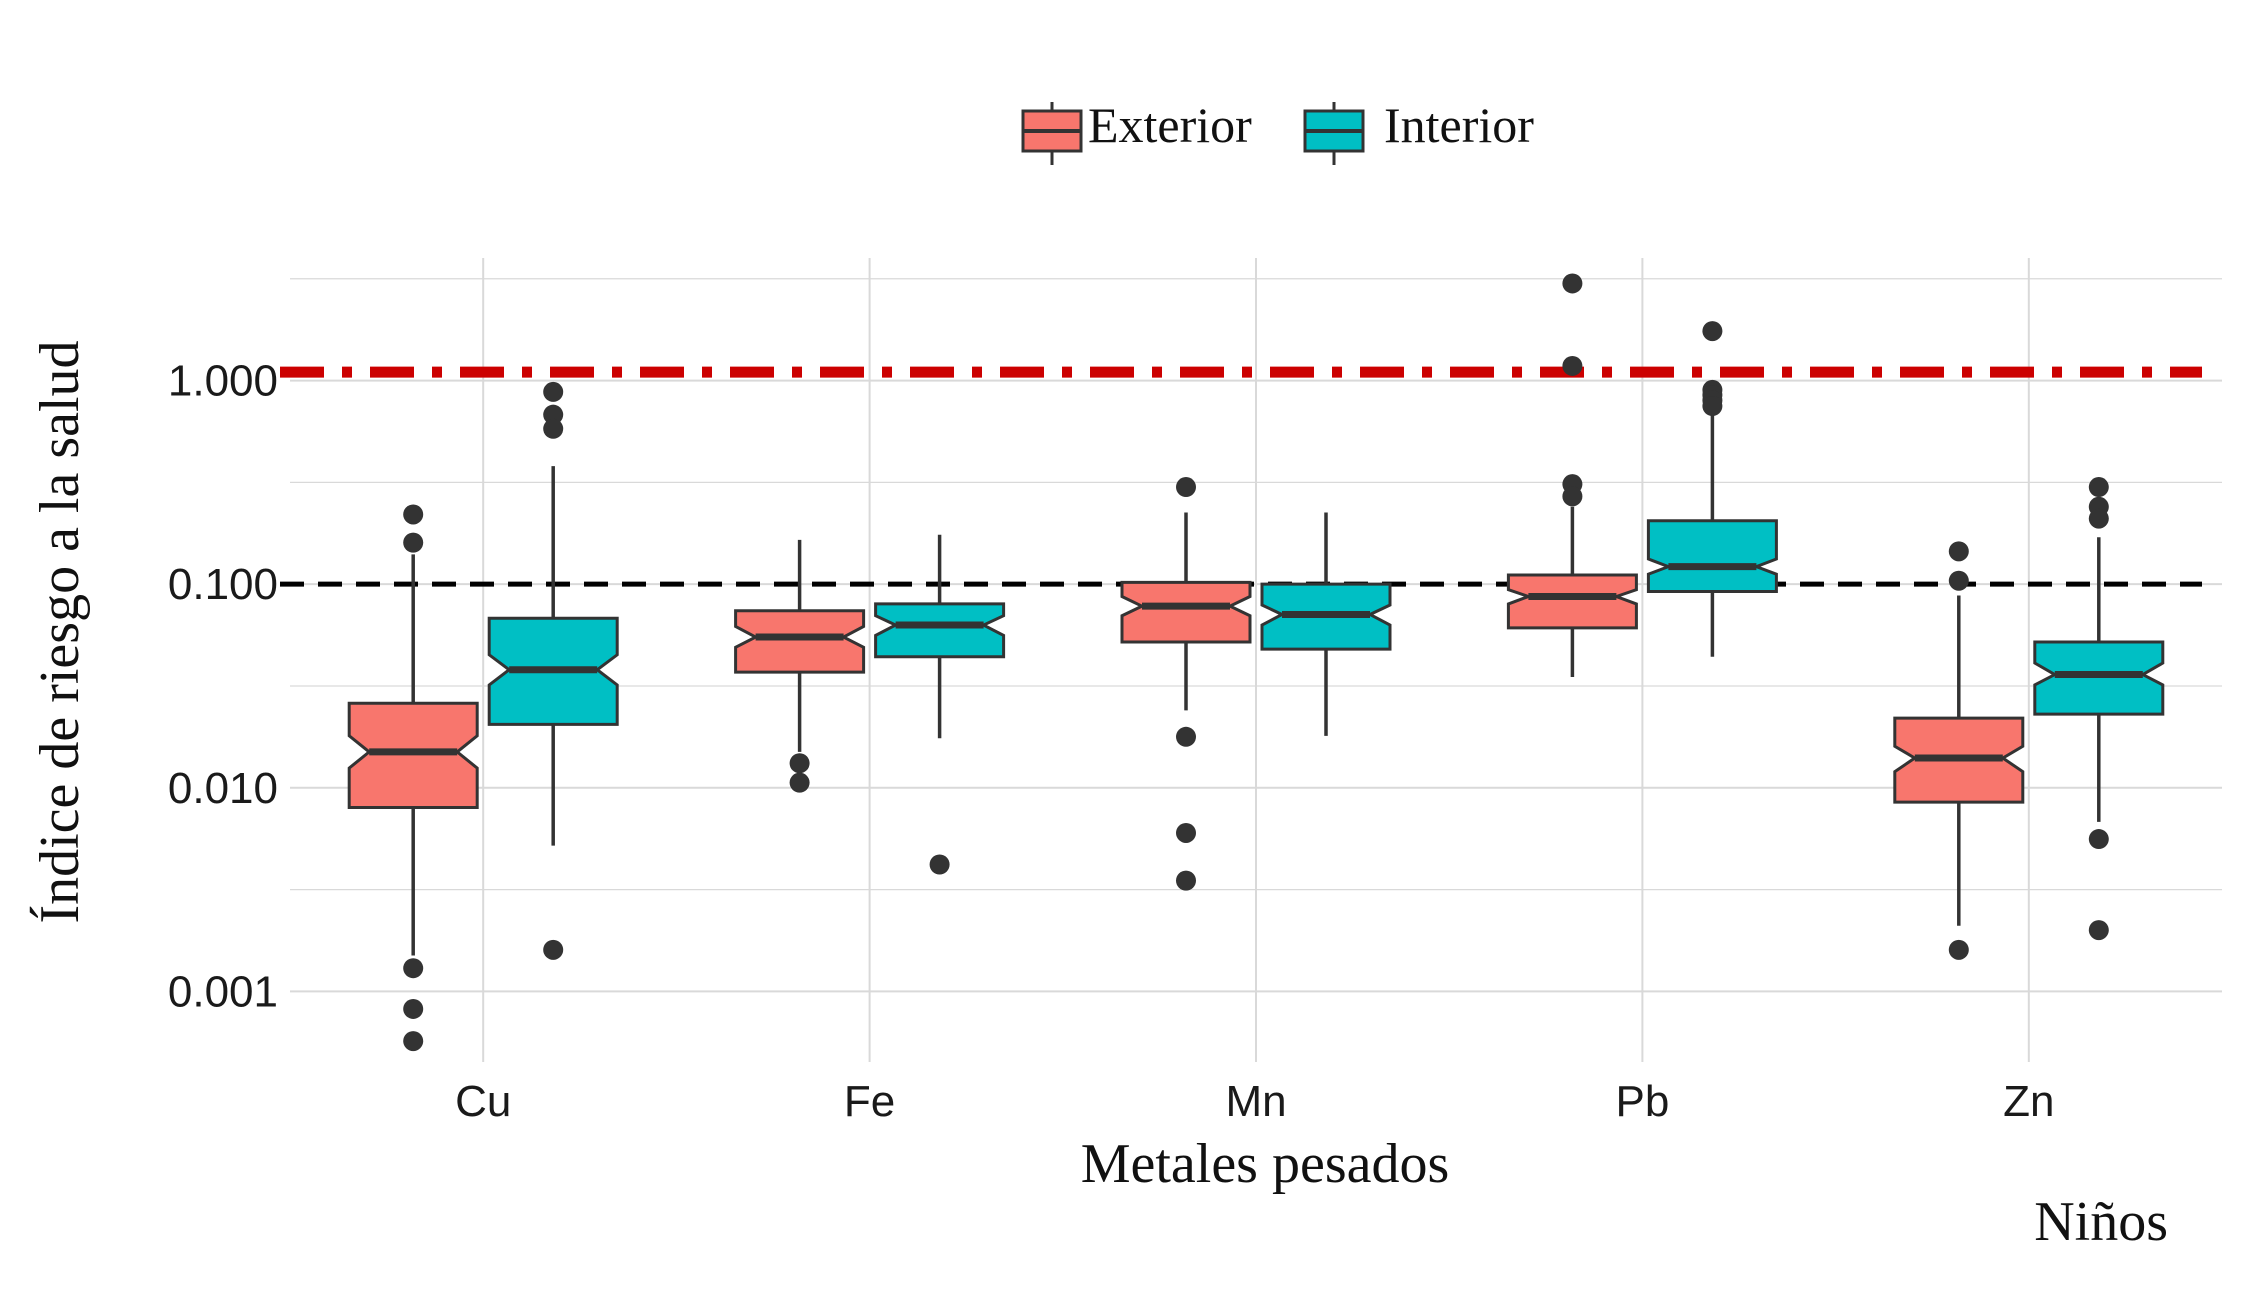  I want to click on box-interior-fe, so click(940, 704).